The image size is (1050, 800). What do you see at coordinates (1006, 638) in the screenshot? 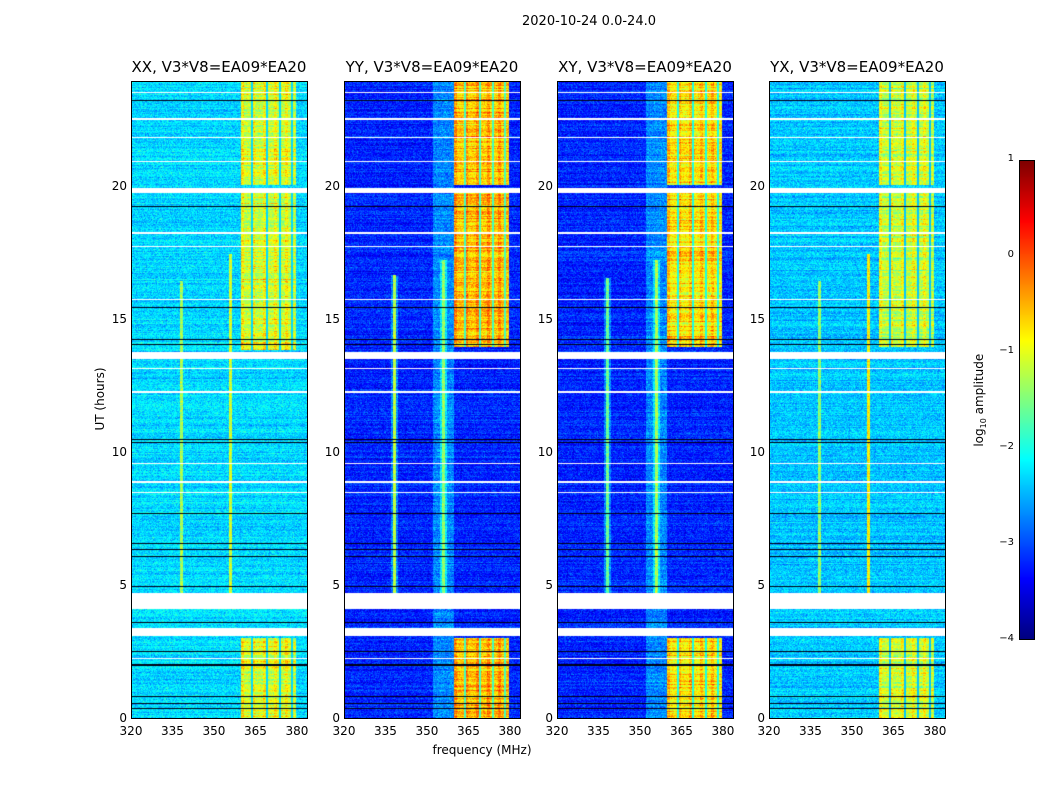
I see `colorbar-tick-label: −4` at bounding box center [1006, 638].